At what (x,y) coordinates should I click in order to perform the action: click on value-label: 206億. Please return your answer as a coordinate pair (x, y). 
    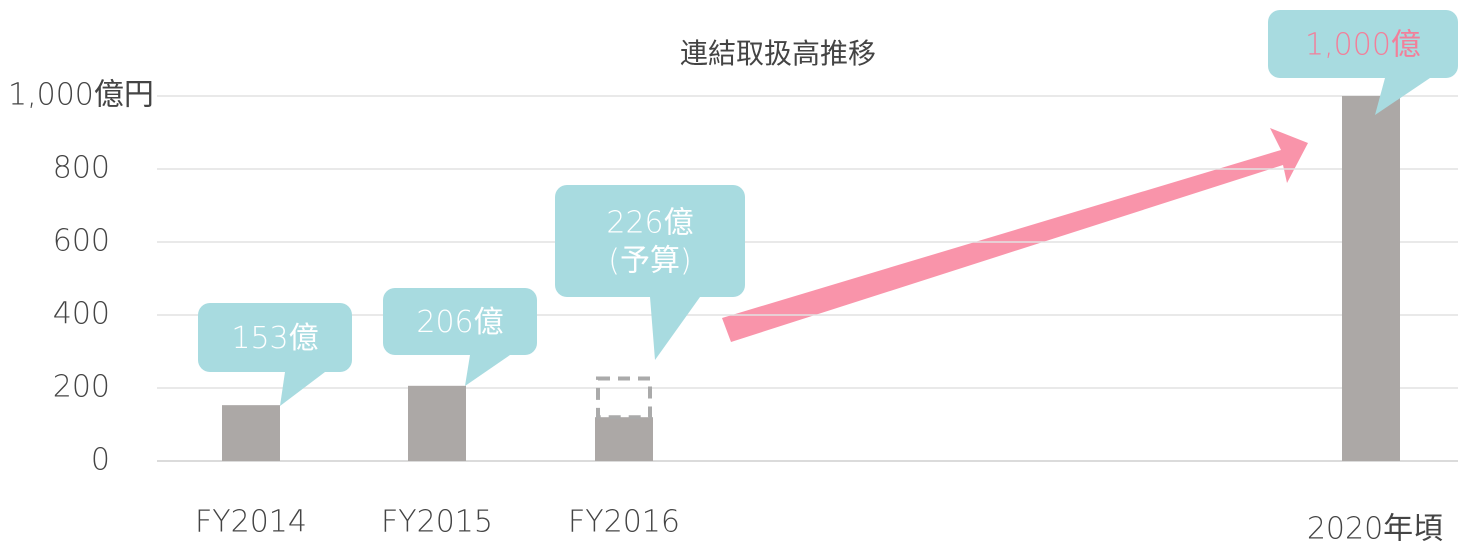
    Looking at the image, I should click on (459, 322).